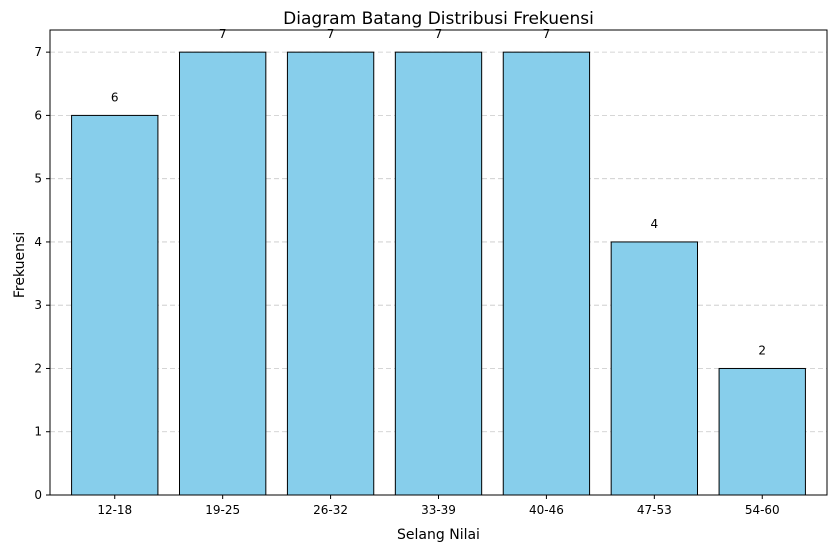 The height and width of the screenshot is (552, 837). Describe the element at coordinates (438, 19) in the screenshot. I see `chart-title: Diagram Batang Distribusi Frekuensi` at that location.